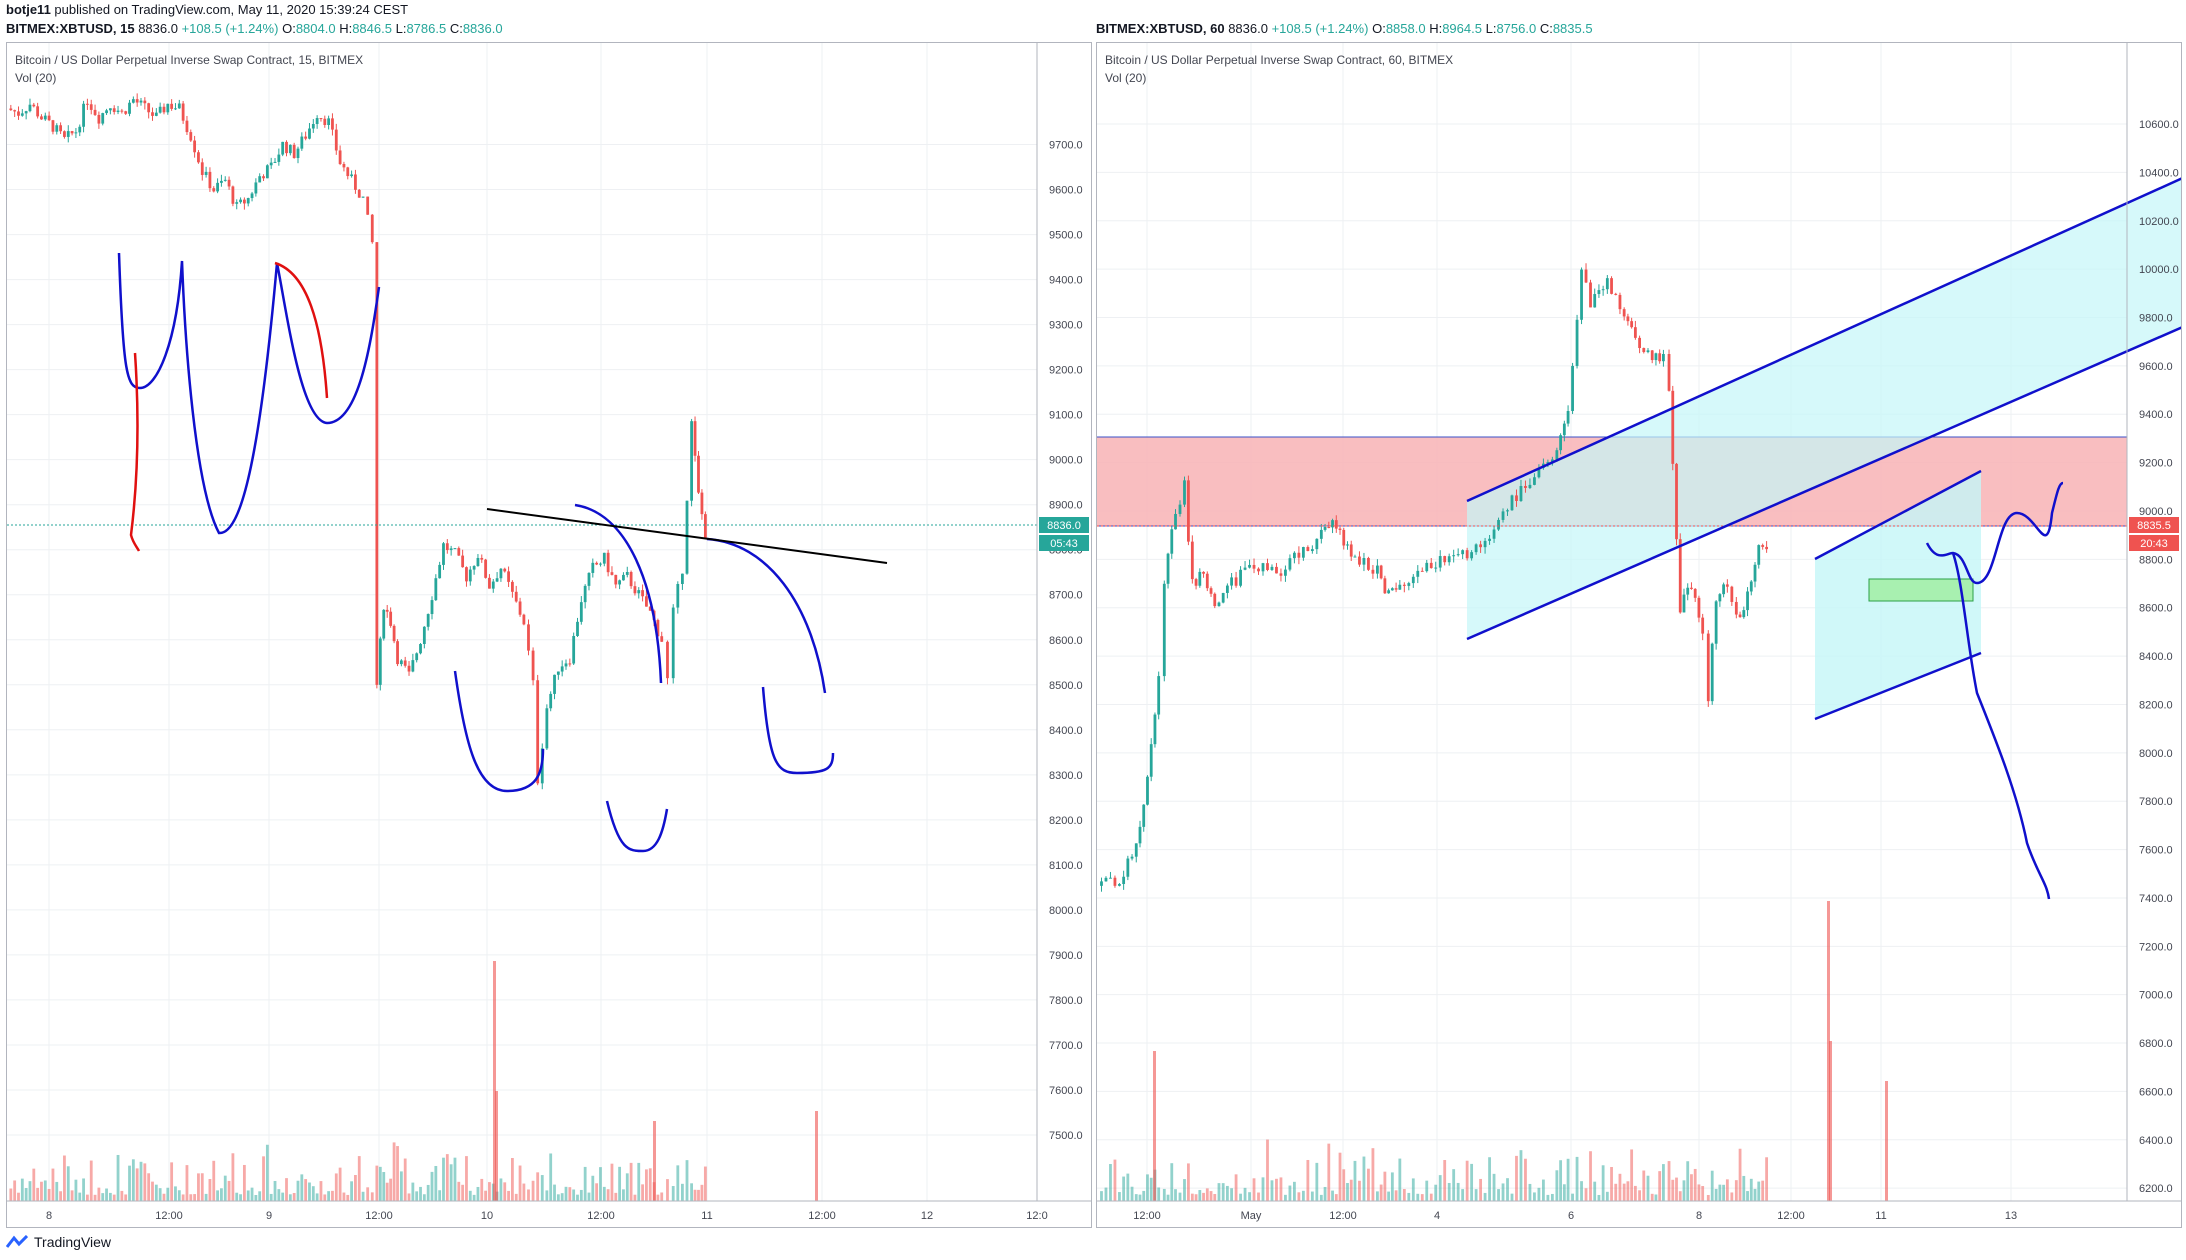  I want to click on price-tick-label: 8600.0, so click(2156, 609).